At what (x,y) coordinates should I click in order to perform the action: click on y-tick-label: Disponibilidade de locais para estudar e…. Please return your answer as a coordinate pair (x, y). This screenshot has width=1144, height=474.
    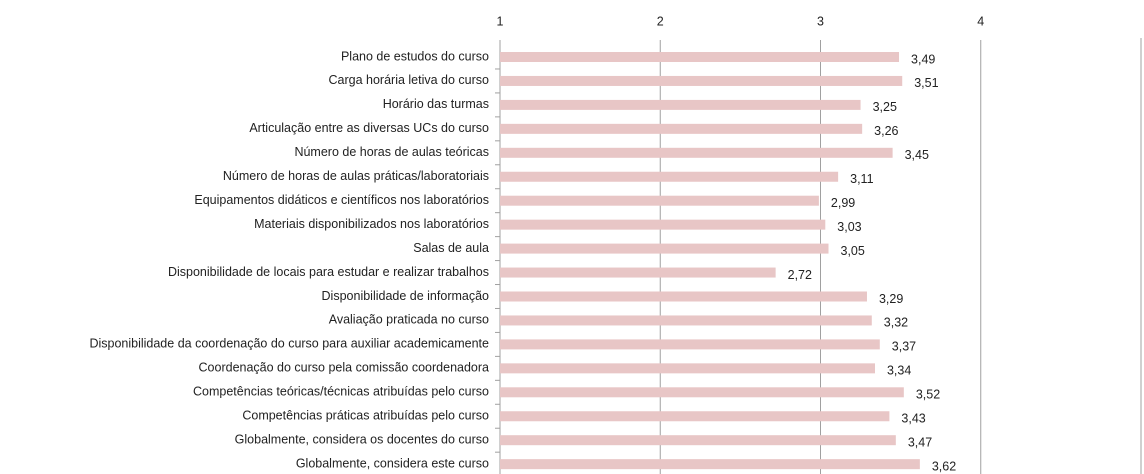
    Looking at the image, I should click on (328, 272).